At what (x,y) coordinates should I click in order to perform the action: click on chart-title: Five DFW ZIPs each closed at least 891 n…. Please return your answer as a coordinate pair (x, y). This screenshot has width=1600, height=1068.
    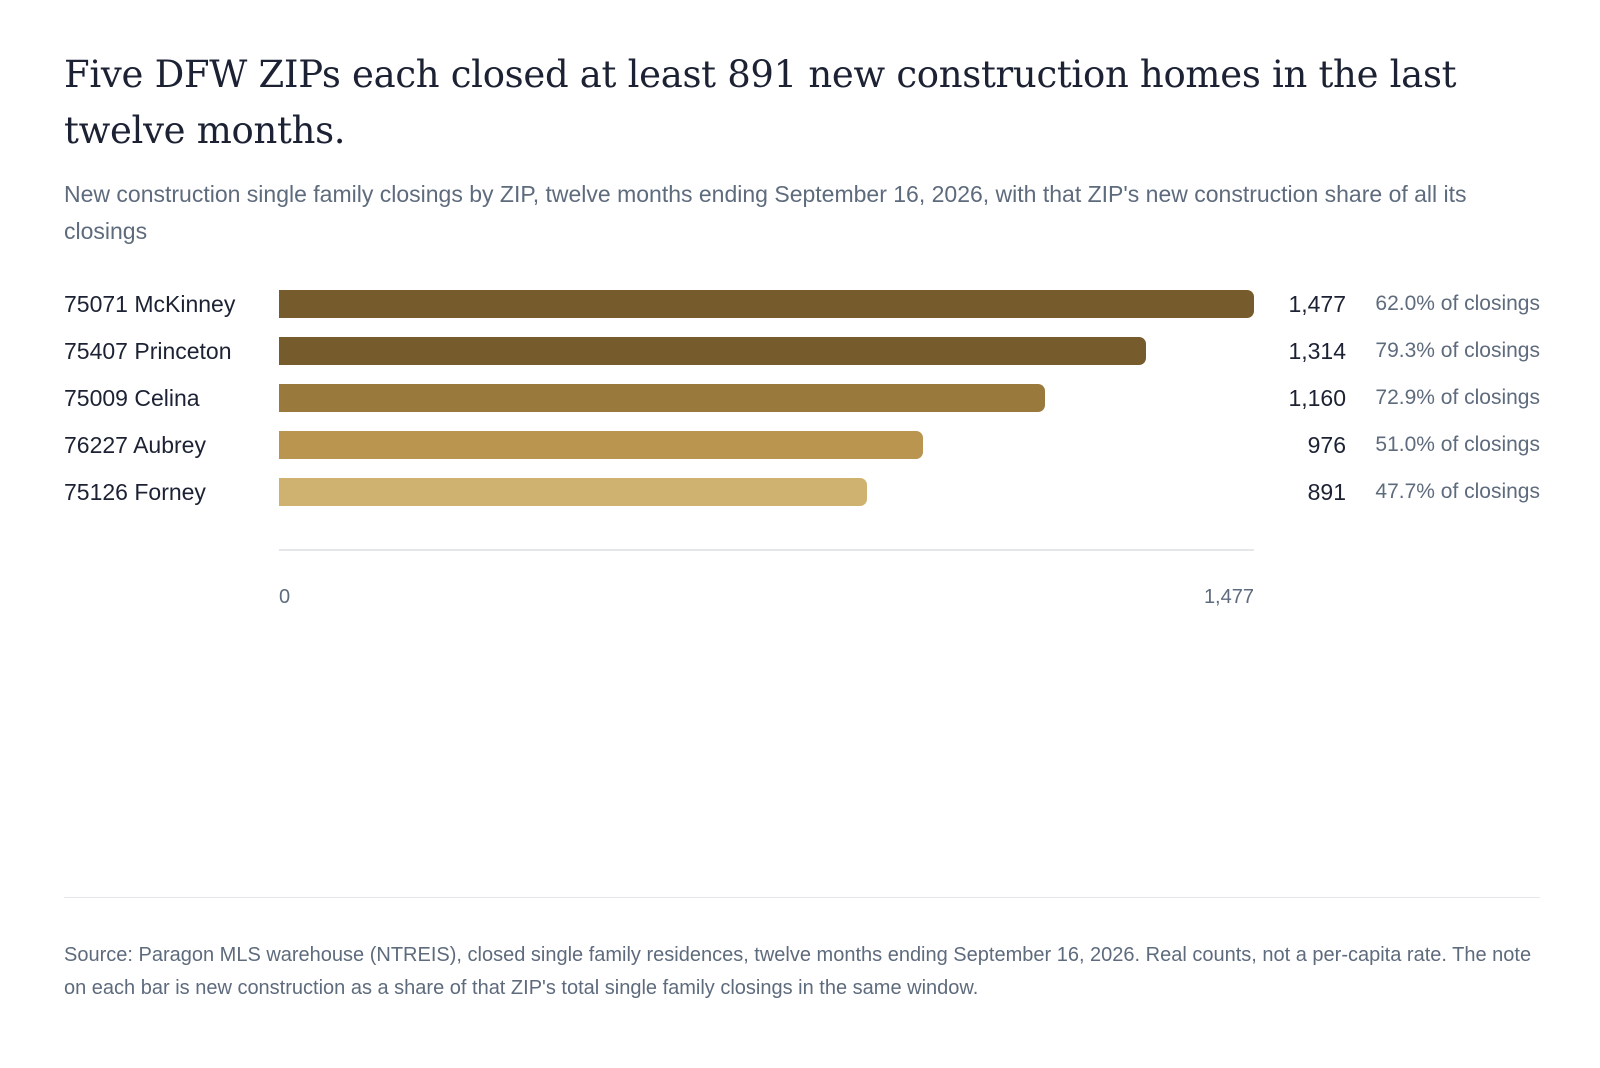
    Looking at the image, I should click on (760, 102).